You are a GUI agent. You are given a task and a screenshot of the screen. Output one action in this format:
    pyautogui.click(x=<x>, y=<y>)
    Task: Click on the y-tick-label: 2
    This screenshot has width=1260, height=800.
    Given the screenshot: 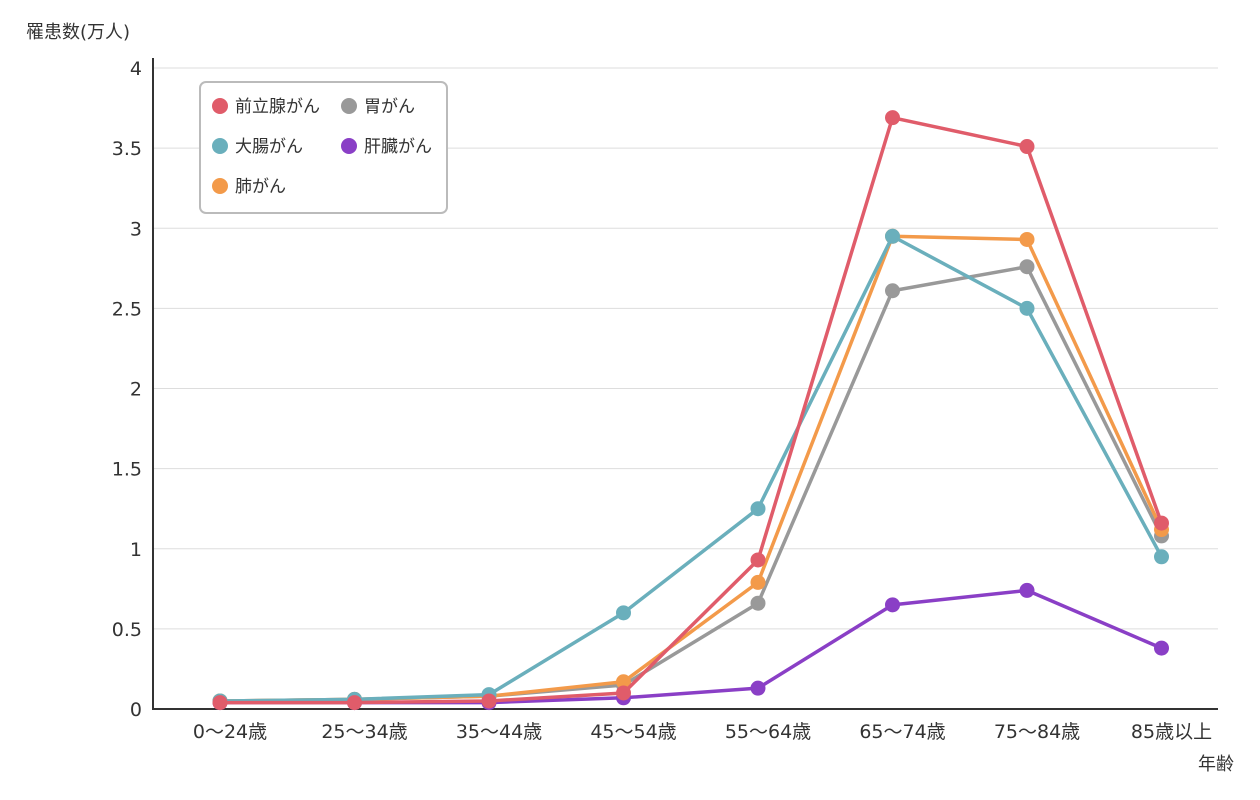 What is the action you would take?
    pyautogui.click(x=136, y=390)
    